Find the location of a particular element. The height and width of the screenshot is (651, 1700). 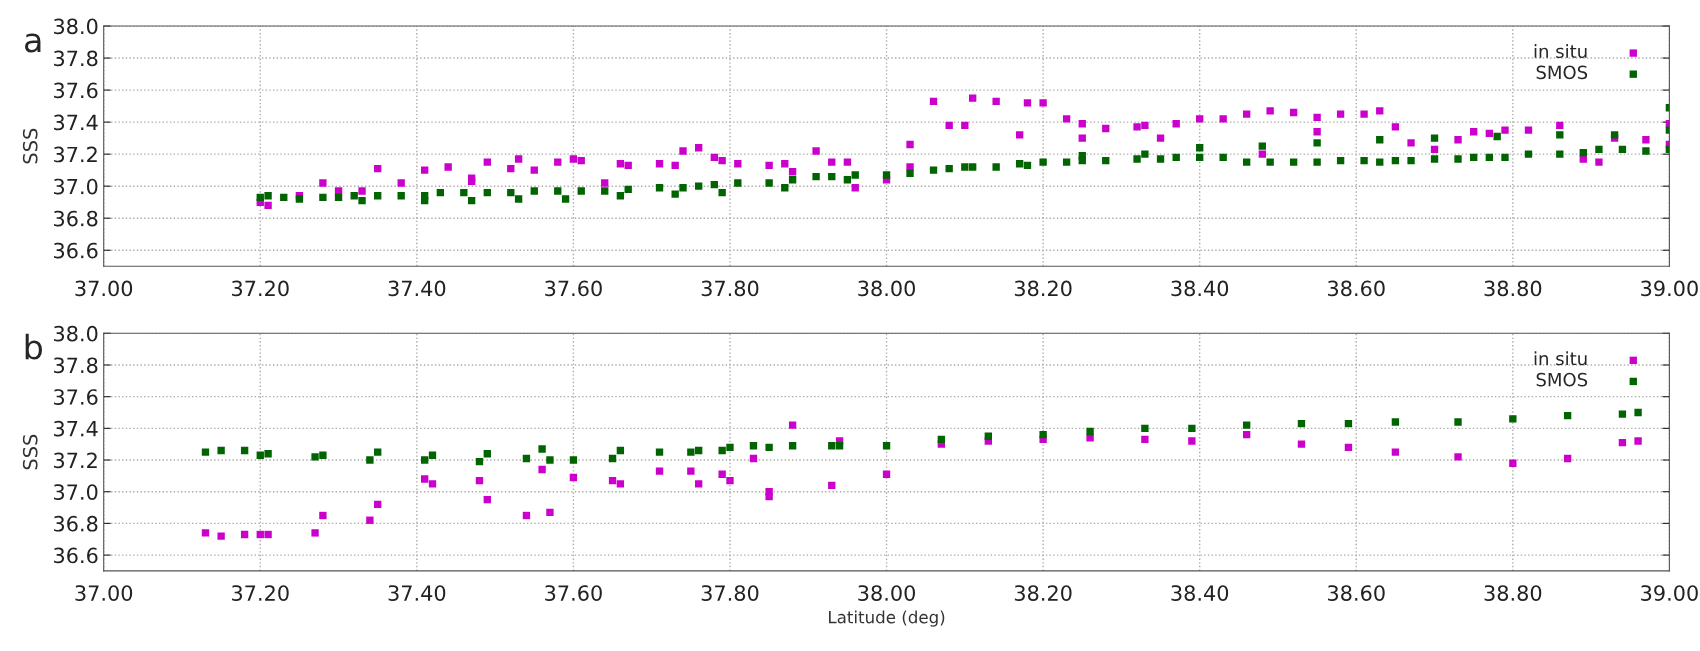

chart-title: b is located at coordinates (33, 346).